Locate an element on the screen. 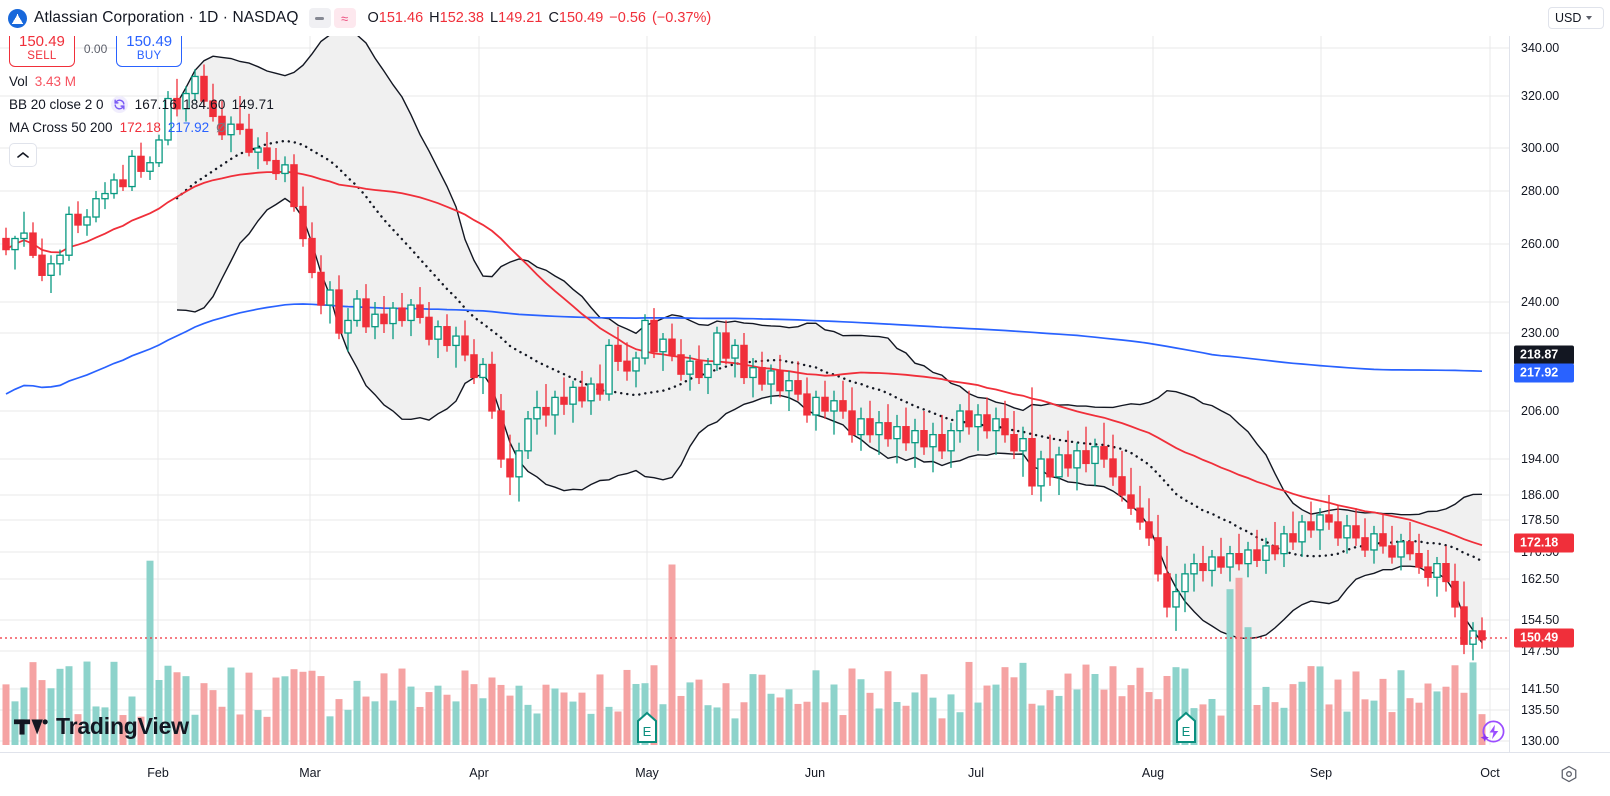 The image size is (1610, 796). collapse-legend-button is located at coordinates (23, 155).